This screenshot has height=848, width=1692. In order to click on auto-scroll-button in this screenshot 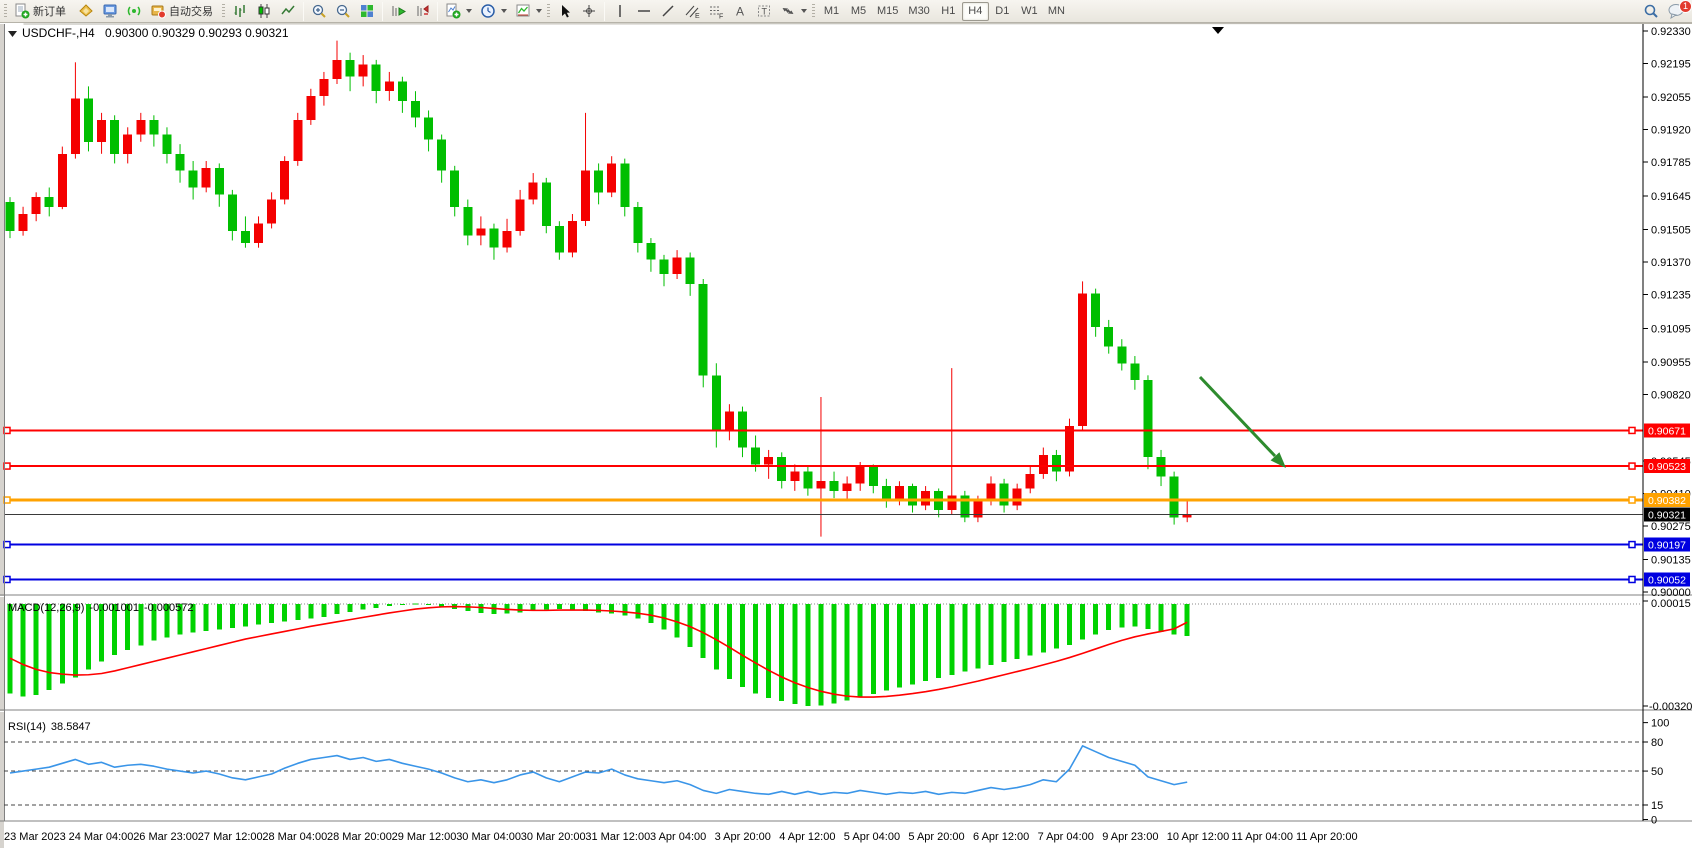, I will do `click(398, 11)`.